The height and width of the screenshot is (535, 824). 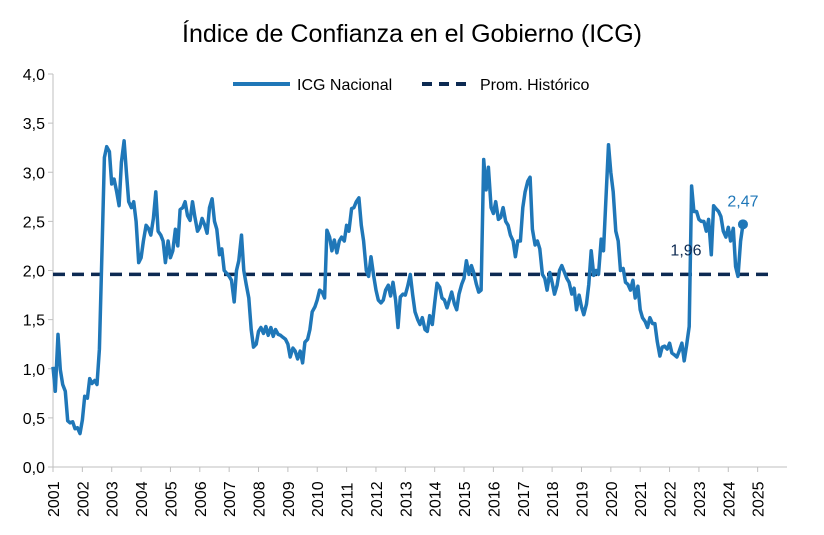 What do you see at coordinates (230, 499) in the screenshot?
I see `x-tick-label: 2007` at bounding box center [230, 499].